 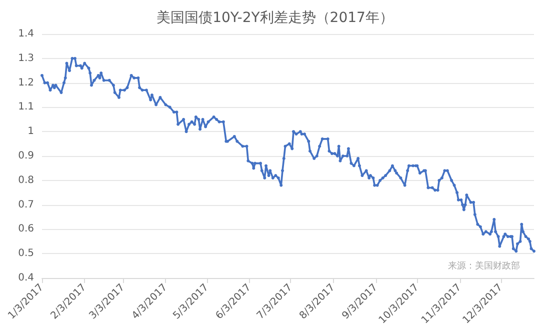 What do you see at coordinates (31, 132) in the screenshot?
I see `y-tick-label: 1` at bounding box center [31, 132].